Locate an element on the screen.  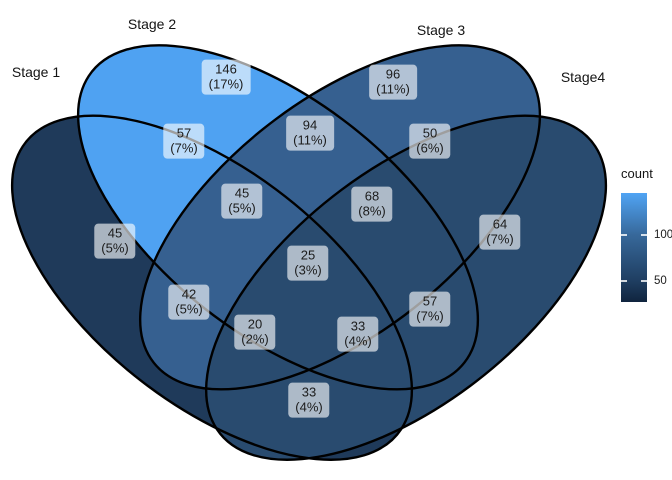
region-label-AB: 57 (7%) is located at coordinates (184, 141).